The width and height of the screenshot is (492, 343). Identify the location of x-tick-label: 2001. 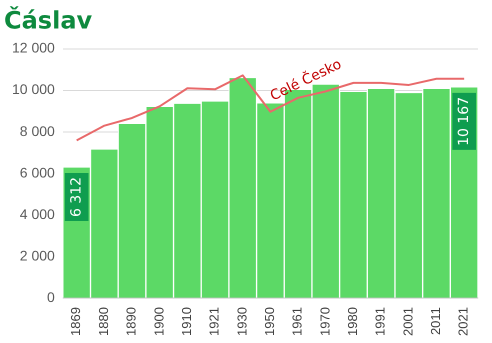
(408, 321).